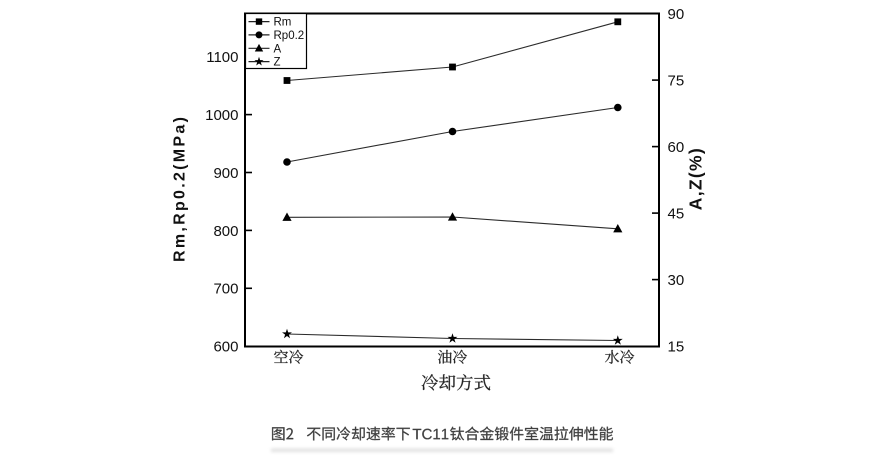 Image resolution: width=890 pixels, height=455 pixels. I want to click on svg-text: 800, so click(225, 231).